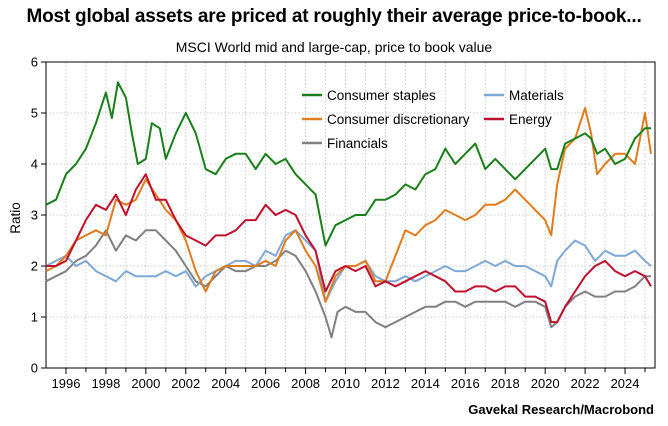 This screenshot has height=426, width=668. Describe the element at coordinates (34, 164) in the screenshot. I see `y-tick-label: 4` at that location.